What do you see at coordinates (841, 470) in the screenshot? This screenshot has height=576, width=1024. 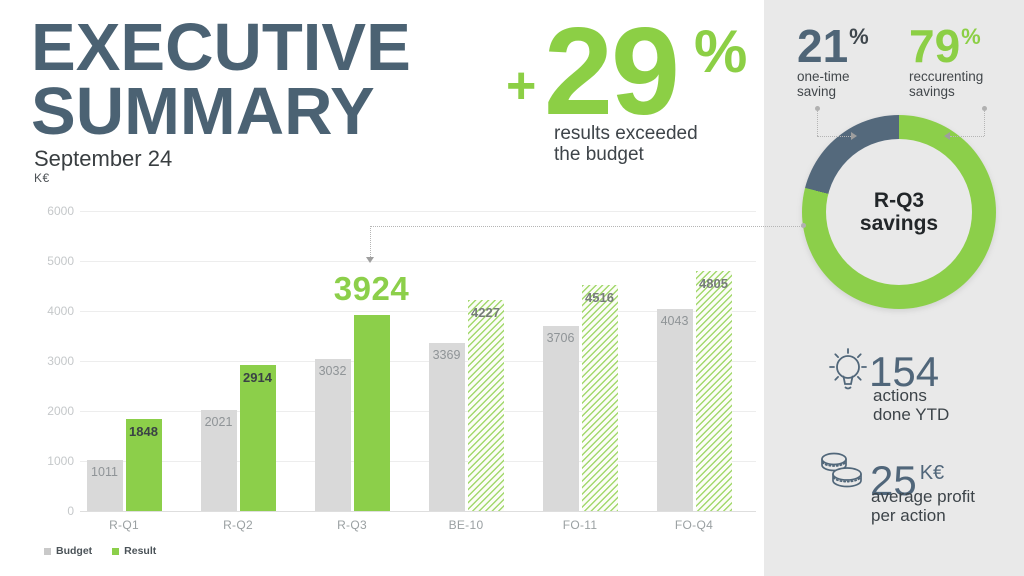 I see `coins-icon` at bounding box center [841, 470].